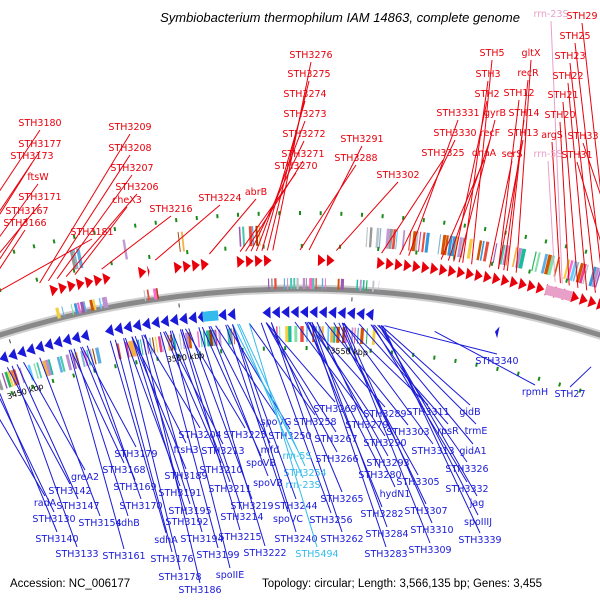 This screenshot has height=600, width=600. I want to click on gene-label: jag, so click(477, 503).